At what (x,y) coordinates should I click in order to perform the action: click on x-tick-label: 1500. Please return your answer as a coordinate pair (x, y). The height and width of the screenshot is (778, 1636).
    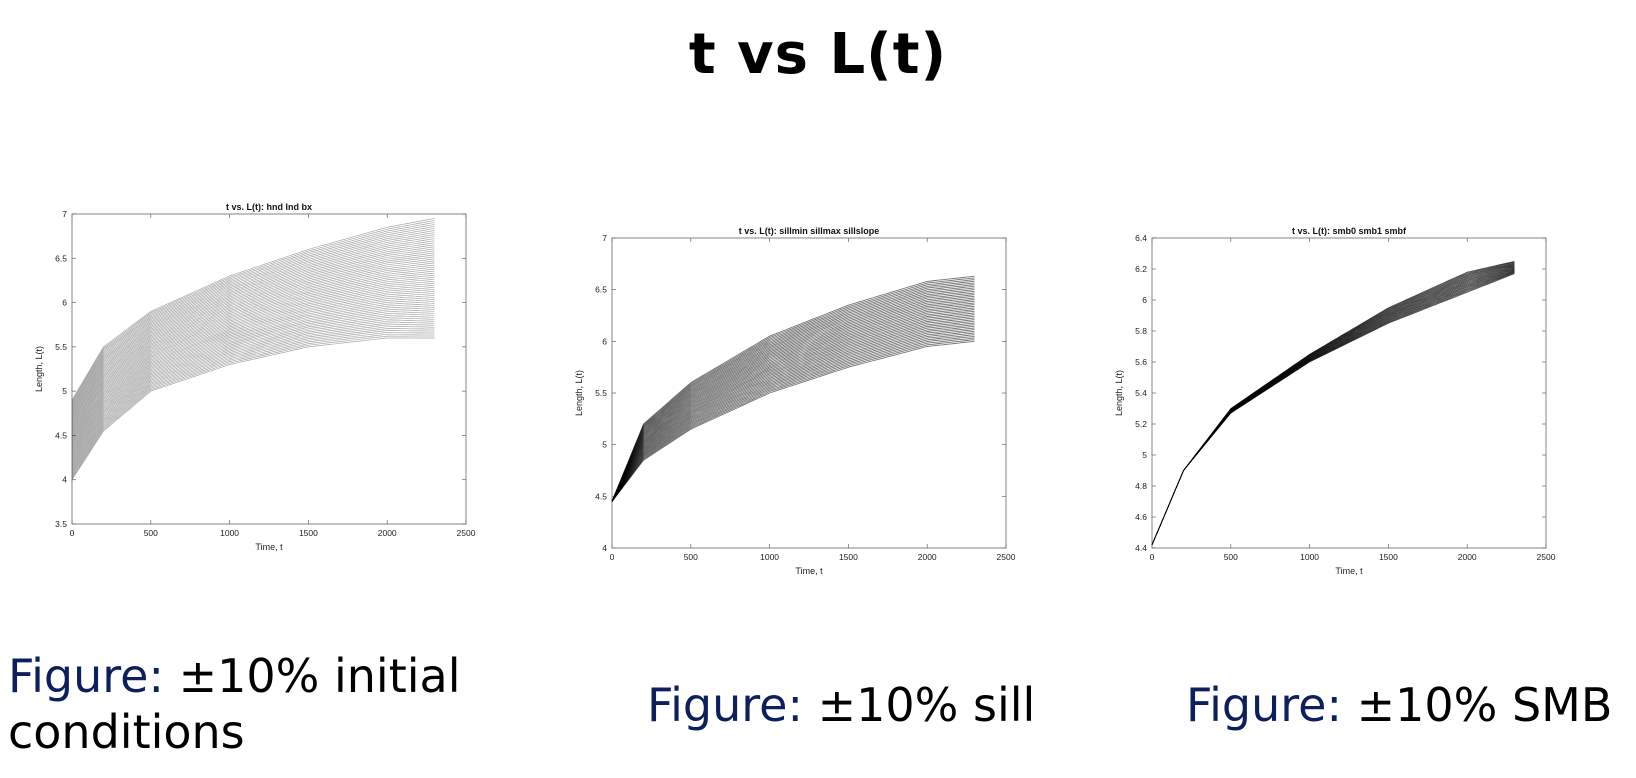
    Looking at the image, I should click on (848, 557).